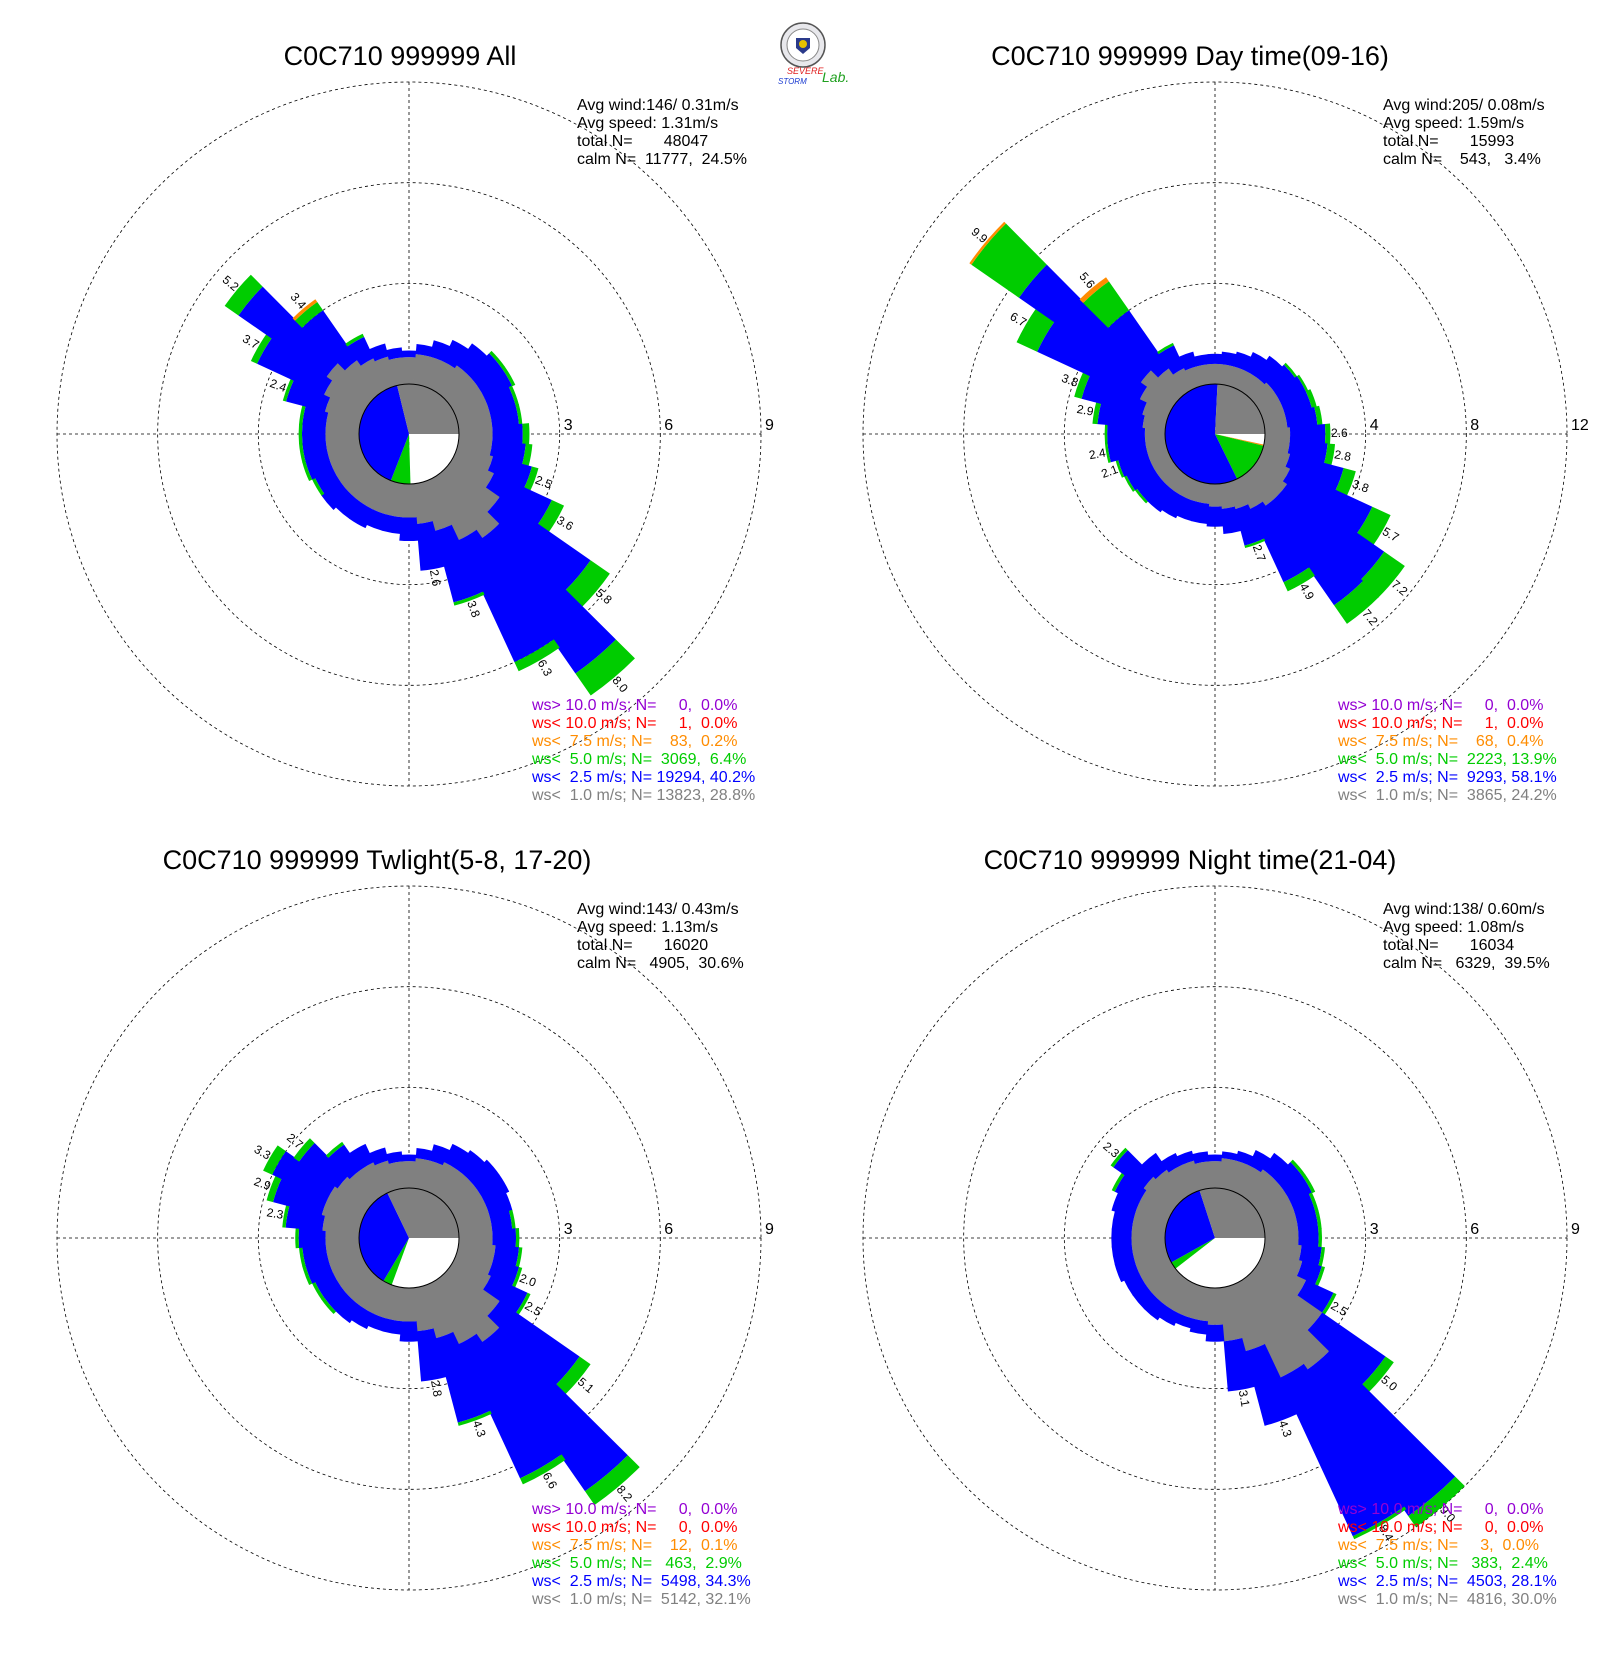 The image size is (1620, 1660). I want to click on center-pie-slice-calm, so click(1240, 439).